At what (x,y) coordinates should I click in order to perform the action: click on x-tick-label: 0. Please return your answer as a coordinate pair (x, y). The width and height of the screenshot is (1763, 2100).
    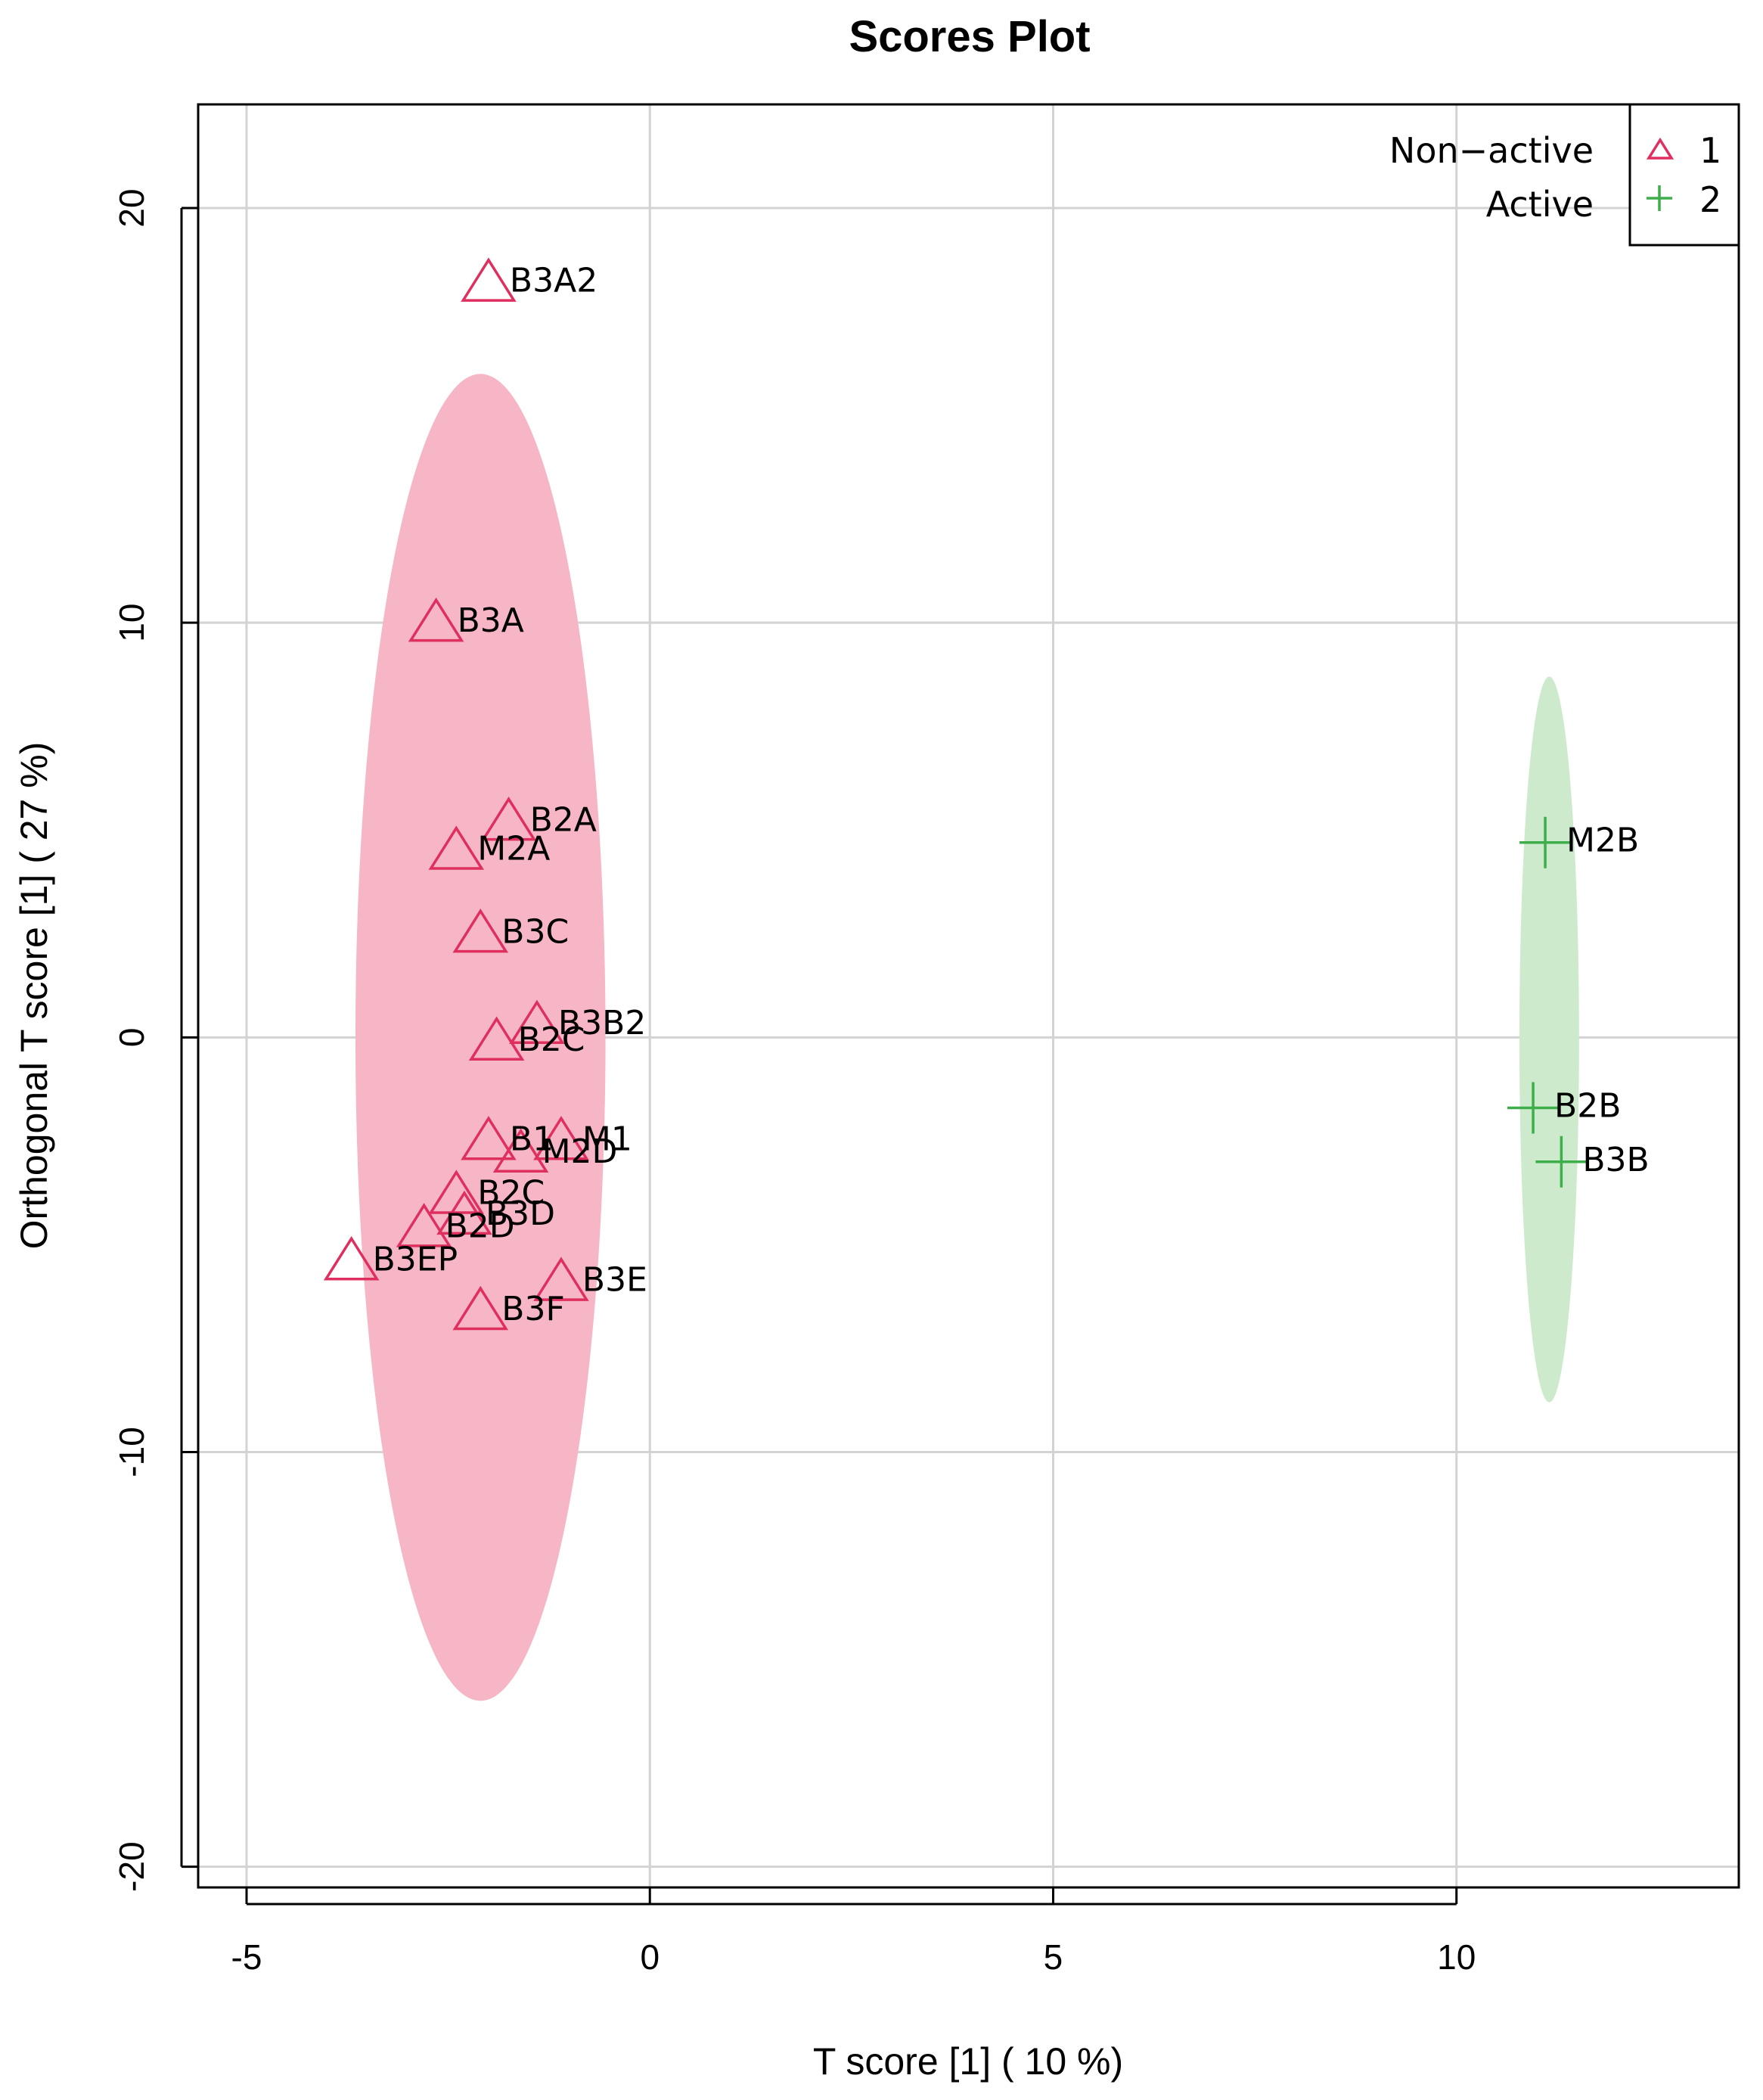
    Looking at the image, I should click on (650, 1957).